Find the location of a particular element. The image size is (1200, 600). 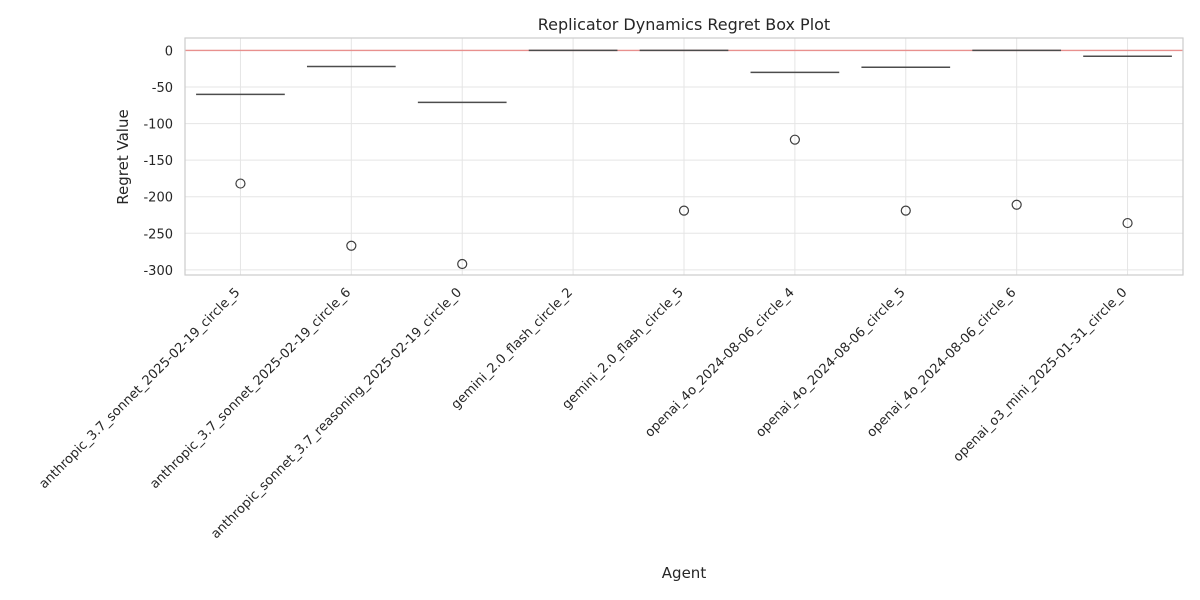

x-tick-label: gemini_2.0_flash_circle_2 is located at coordinates (512, 348).